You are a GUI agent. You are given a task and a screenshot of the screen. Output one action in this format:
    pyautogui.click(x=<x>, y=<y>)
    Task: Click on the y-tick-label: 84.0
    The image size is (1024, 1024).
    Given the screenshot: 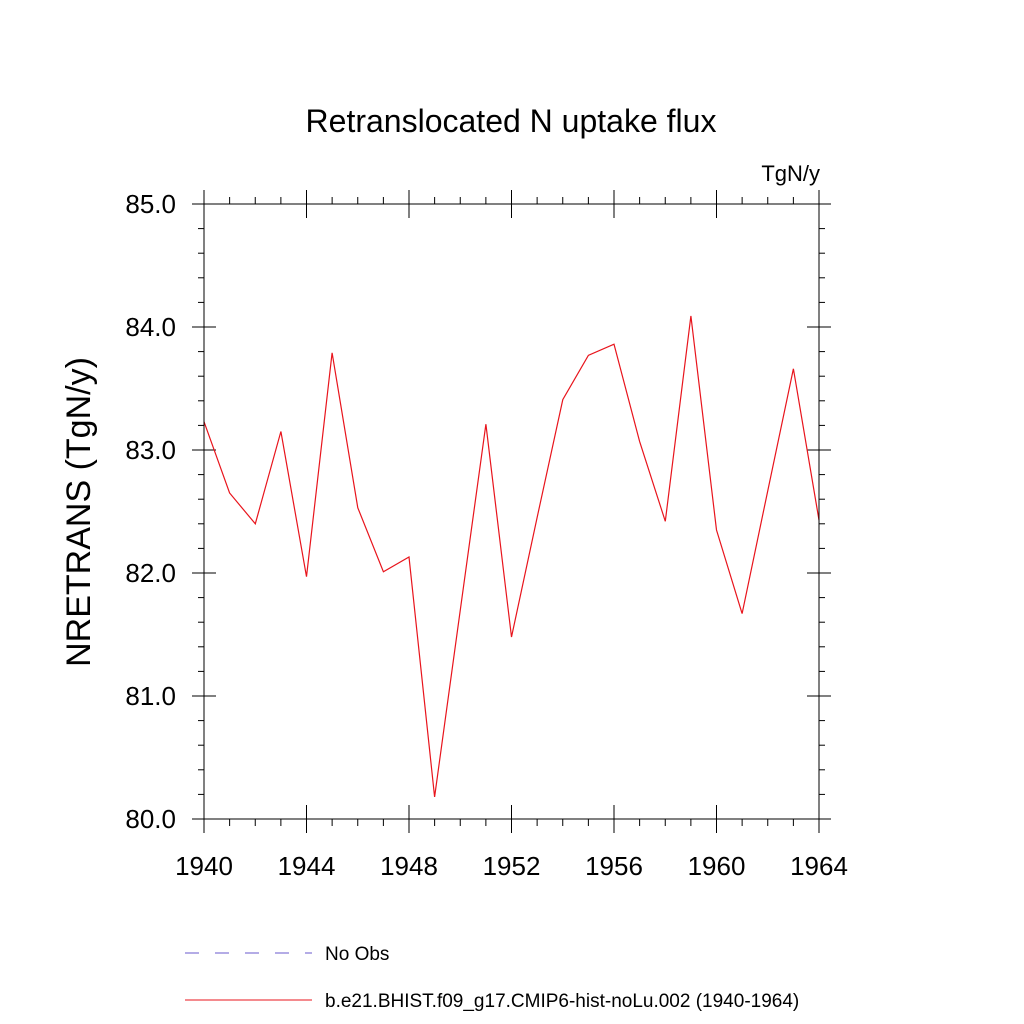 What is the action you would take?
    pyautogui.click(x=150, y=327)
    